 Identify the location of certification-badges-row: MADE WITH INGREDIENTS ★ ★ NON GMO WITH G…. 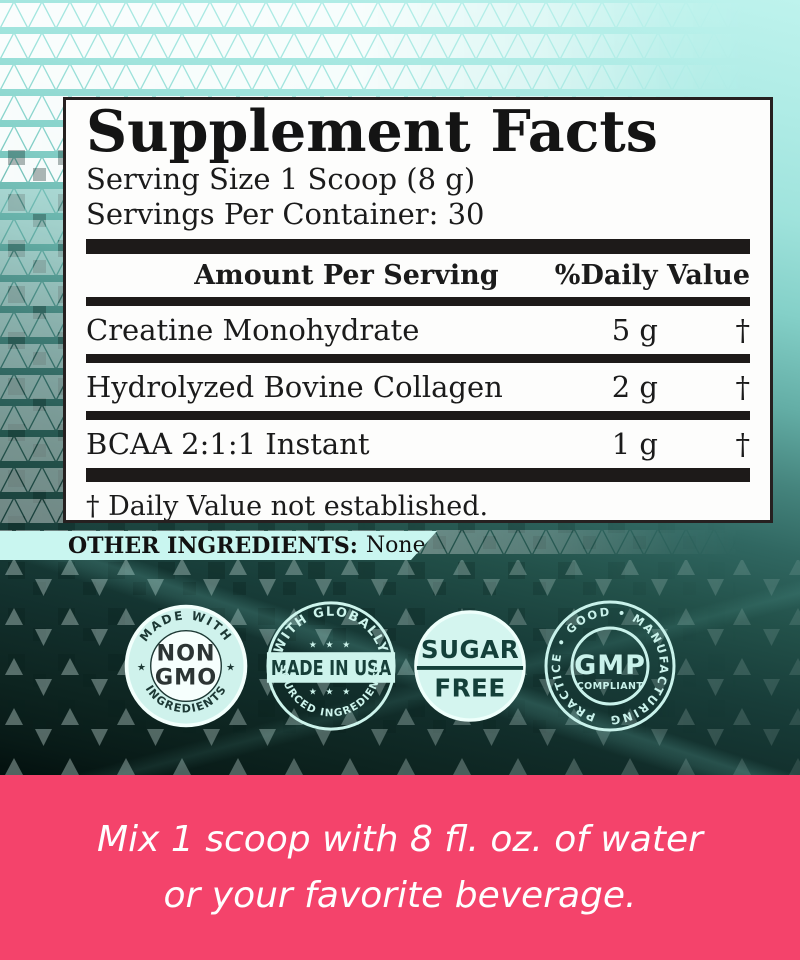
(400, 666).